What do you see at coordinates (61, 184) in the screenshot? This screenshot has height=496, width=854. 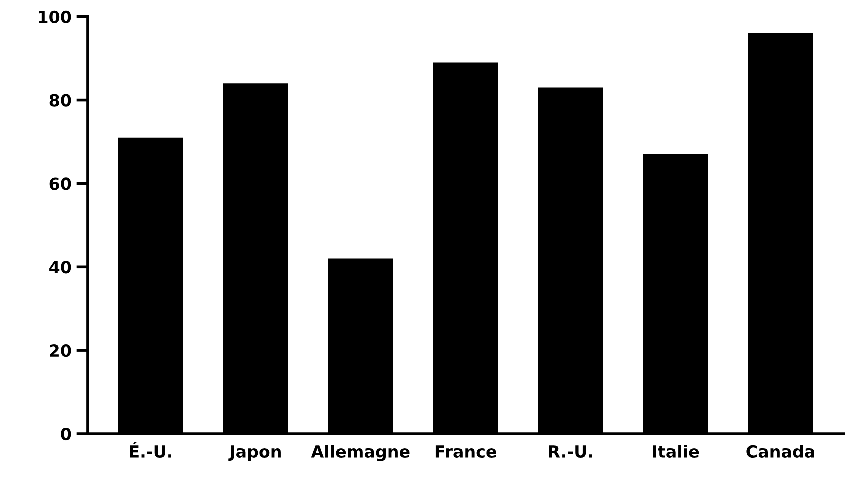 I see `y-tick-label: 60` at bounding box center [61, 184].